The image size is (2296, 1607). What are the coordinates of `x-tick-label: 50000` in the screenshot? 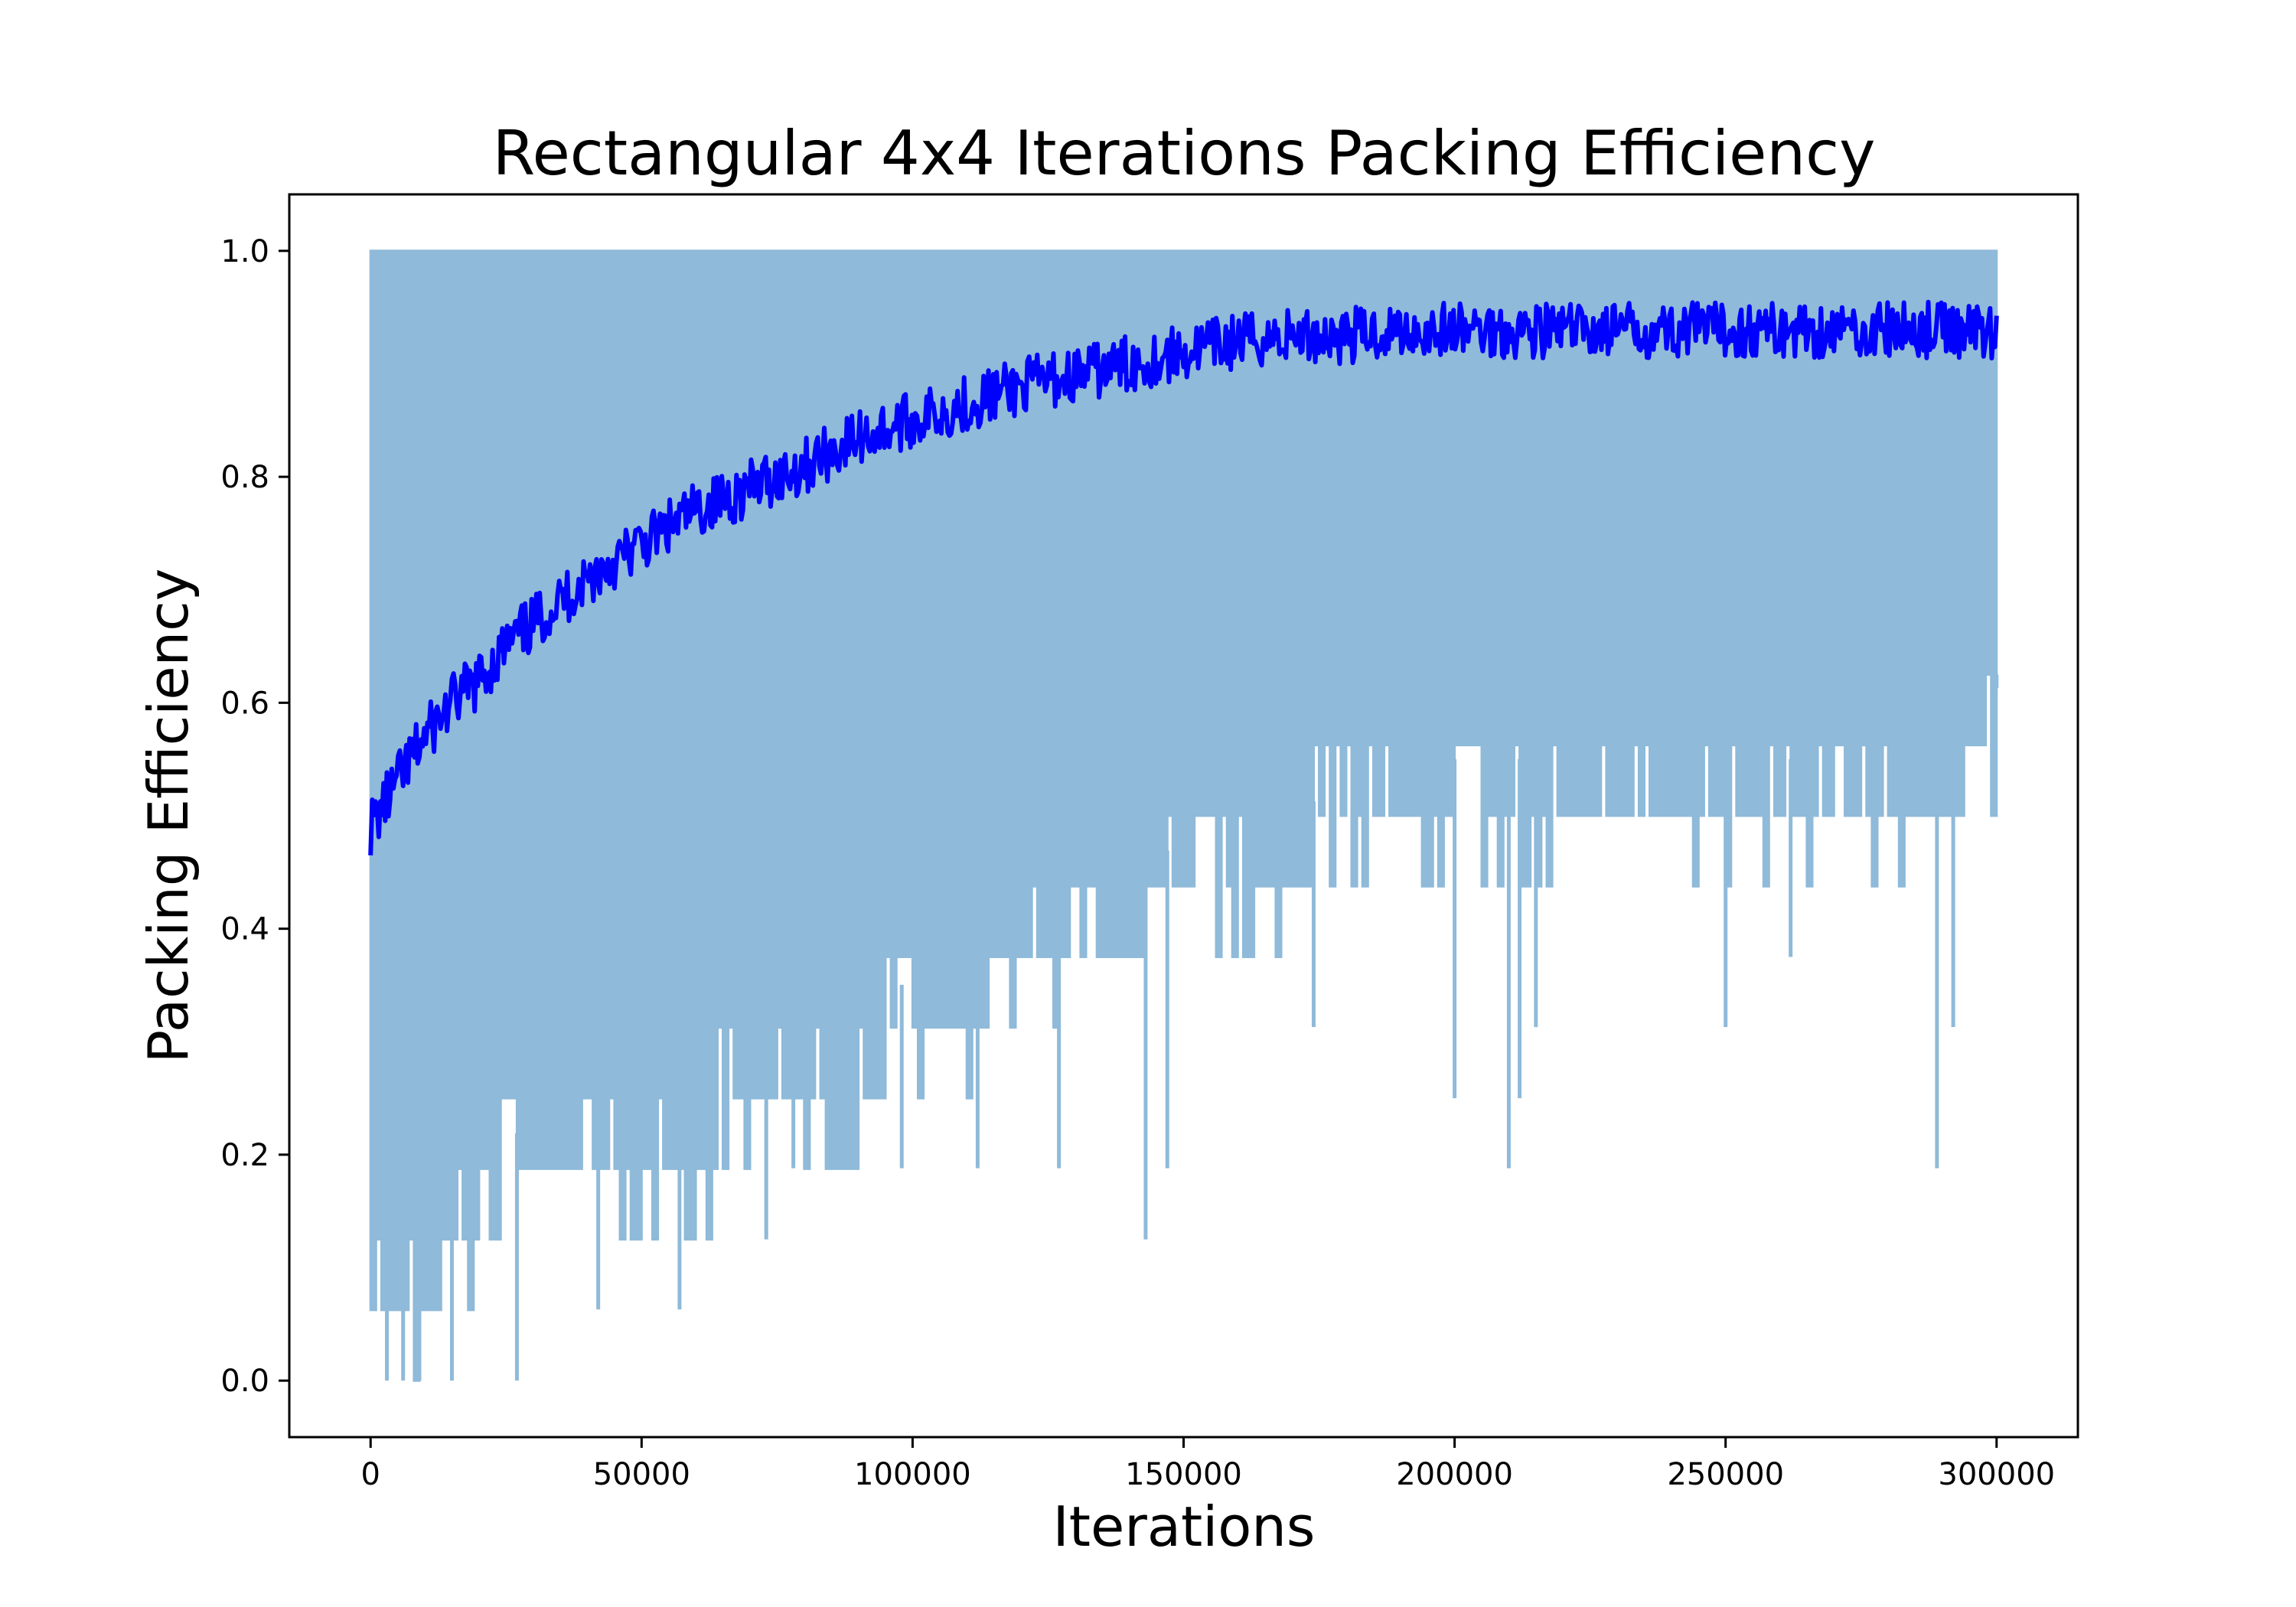 It's located at (641, 1474).